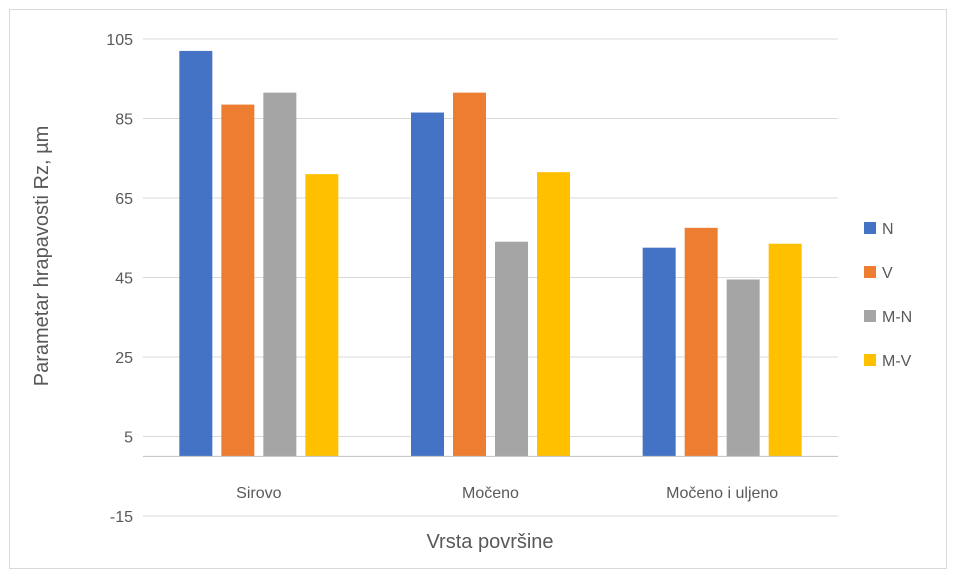  What do you see at coordinates (121, 517) in the screenshot?
I see `y-tick-label: -15` at bounding box center [121, 517].